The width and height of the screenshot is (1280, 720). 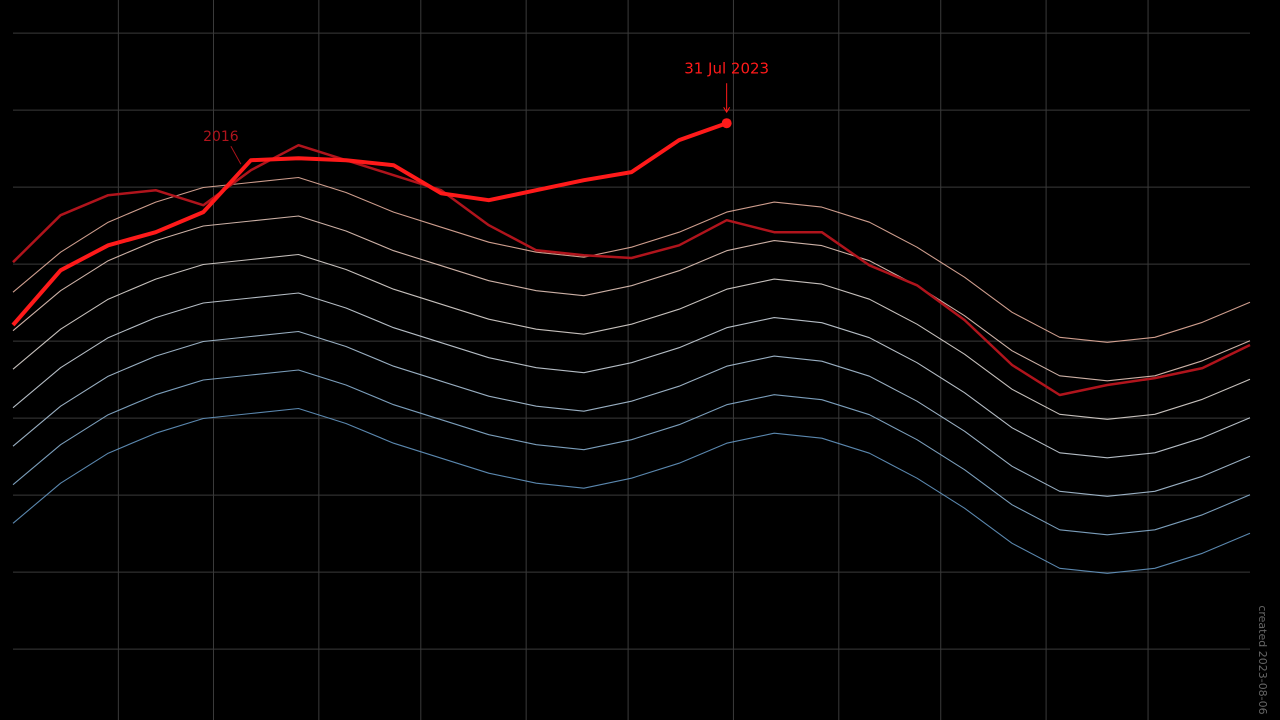 What do you see at coordinates (727, 110) in the screenshot?
I see `arrow-head` at bounding box center [727, 110].